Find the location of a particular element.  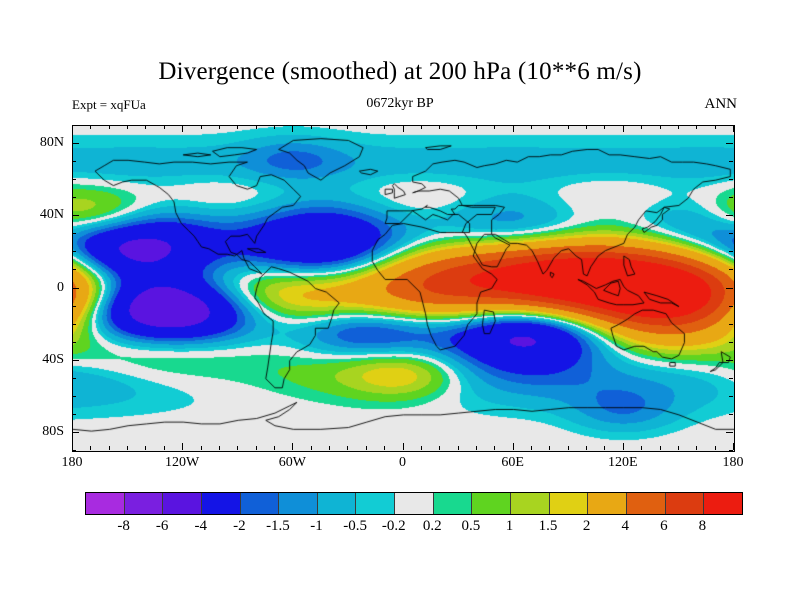

colorbar-tick-label: -4 is located at coordinates (201, 526).